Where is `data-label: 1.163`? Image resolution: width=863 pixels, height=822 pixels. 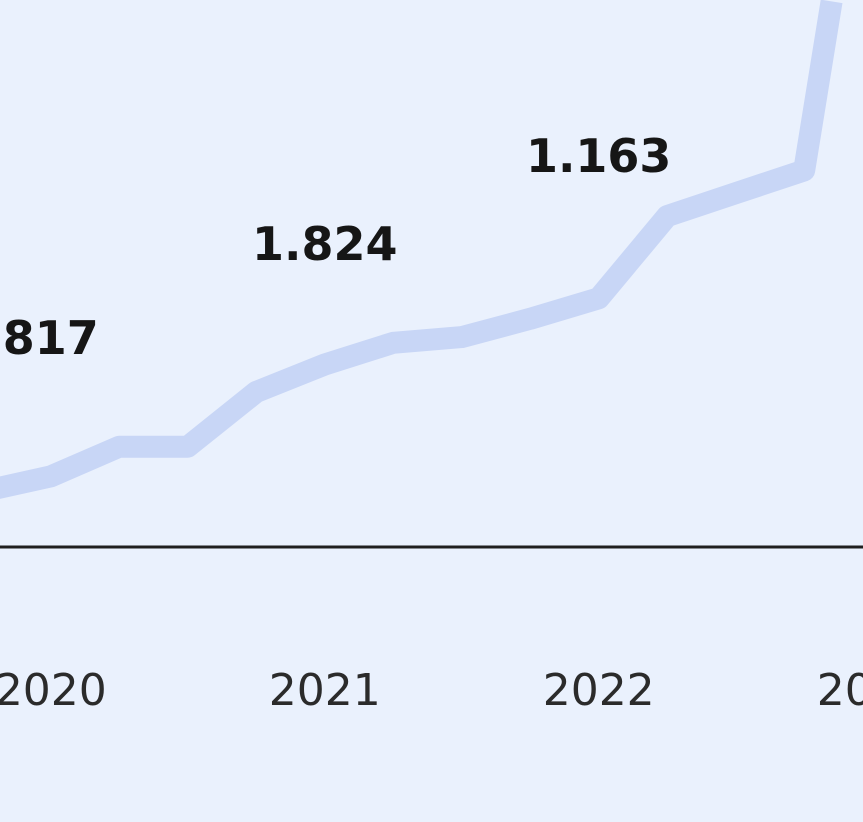 data-label: 1.163 is located at coordinates (599, 156).